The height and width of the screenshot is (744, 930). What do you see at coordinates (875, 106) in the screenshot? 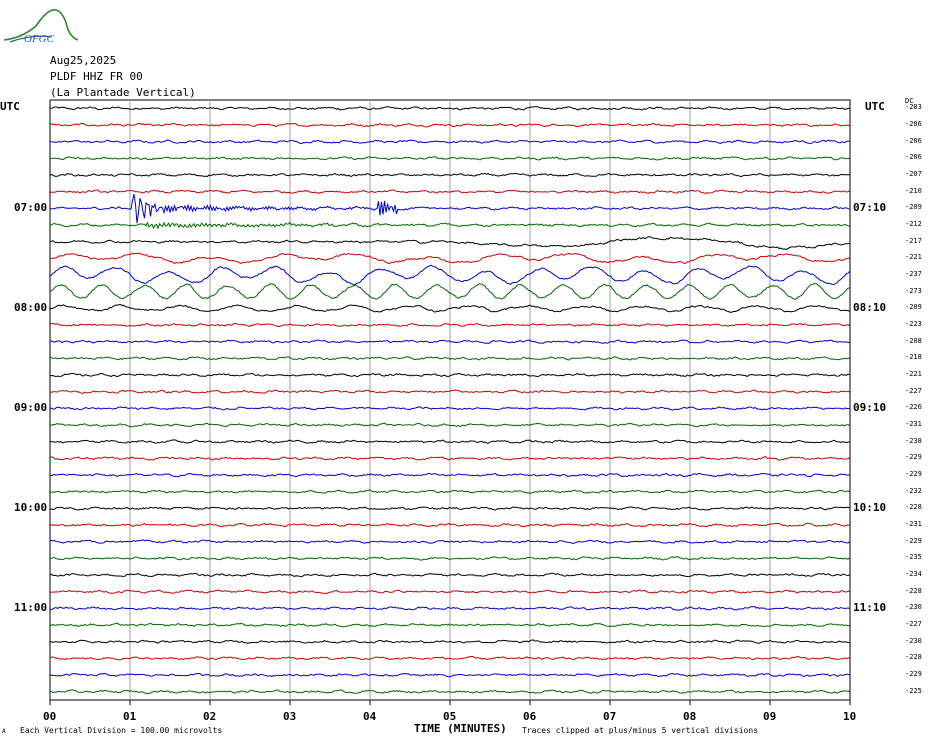
I see `utc-right-label: UTC` at bounding box center [875, 106].